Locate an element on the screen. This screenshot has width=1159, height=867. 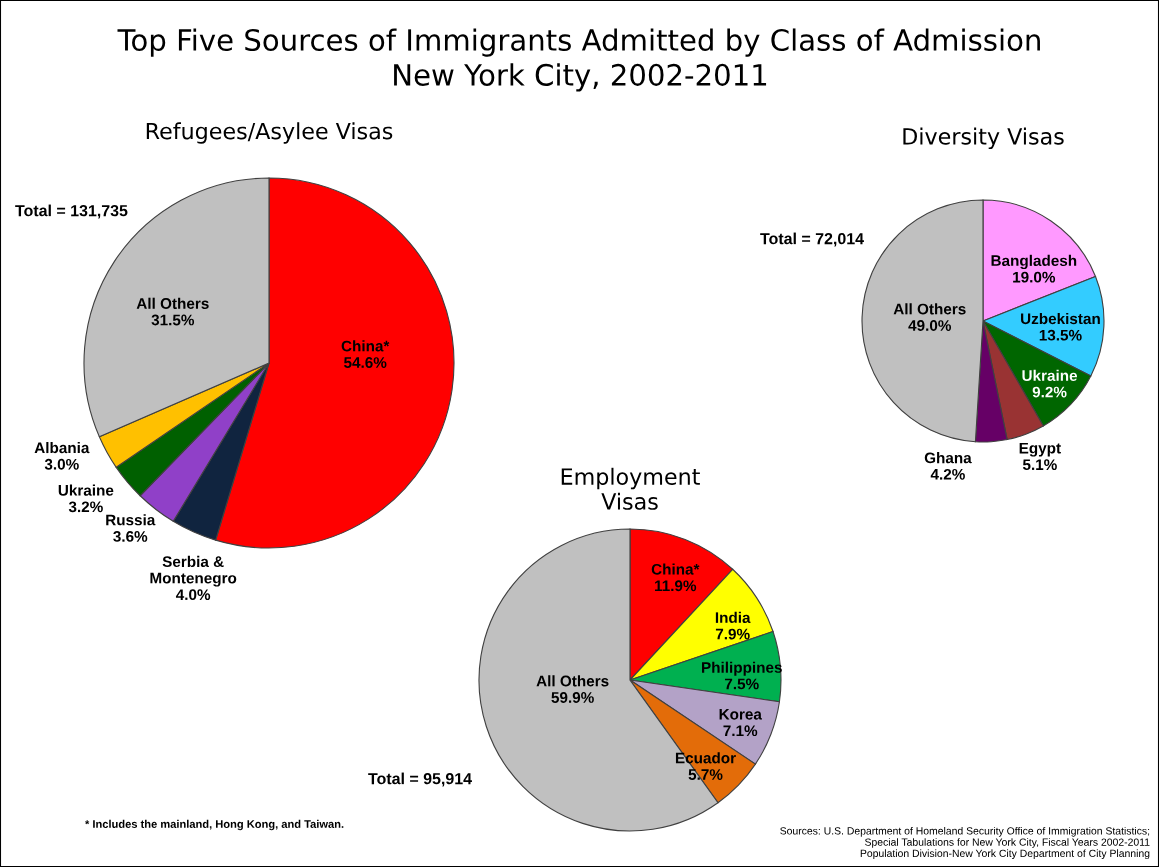
data-label: 3.2% is located at coordinates (85, 507).